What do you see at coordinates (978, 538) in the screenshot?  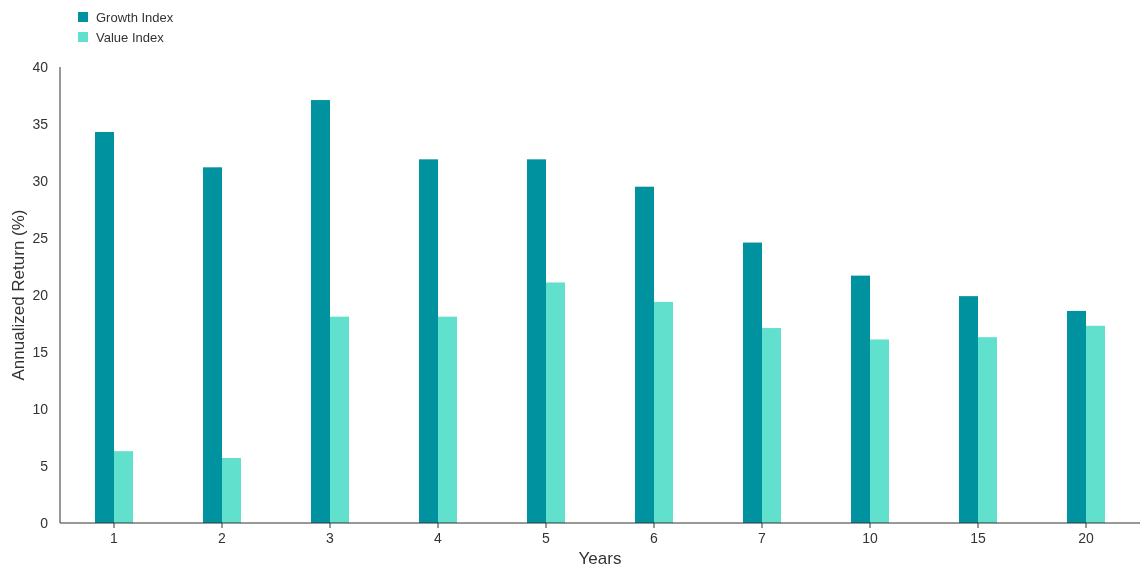 I see `x-tick-label: 15` at bounding box center [978, 538].